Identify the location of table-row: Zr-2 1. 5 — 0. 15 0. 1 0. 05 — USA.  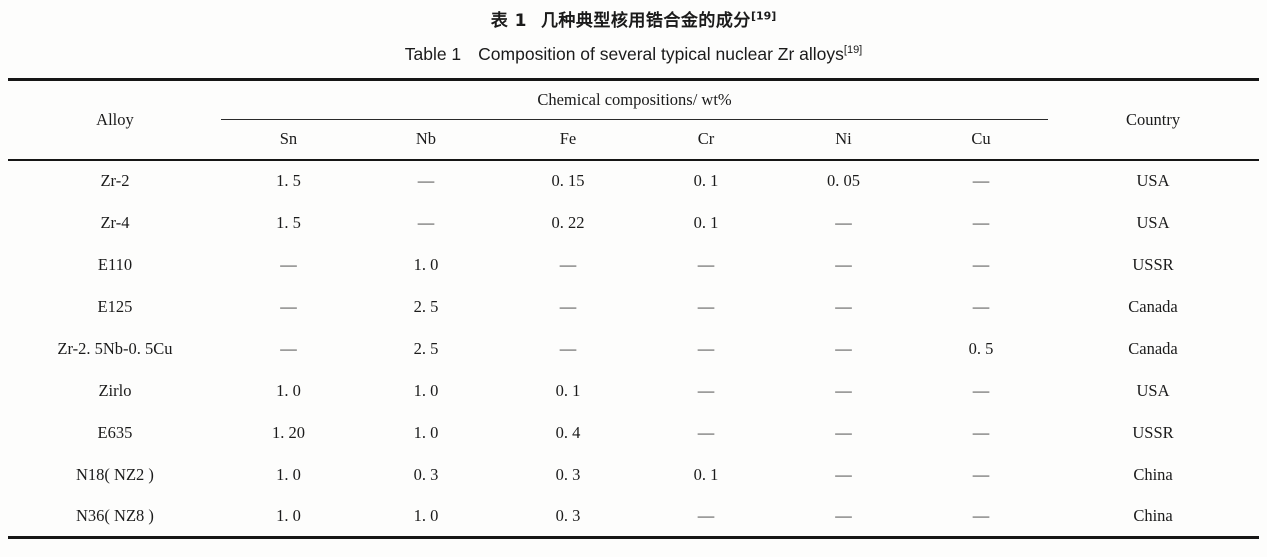
(633, 181).